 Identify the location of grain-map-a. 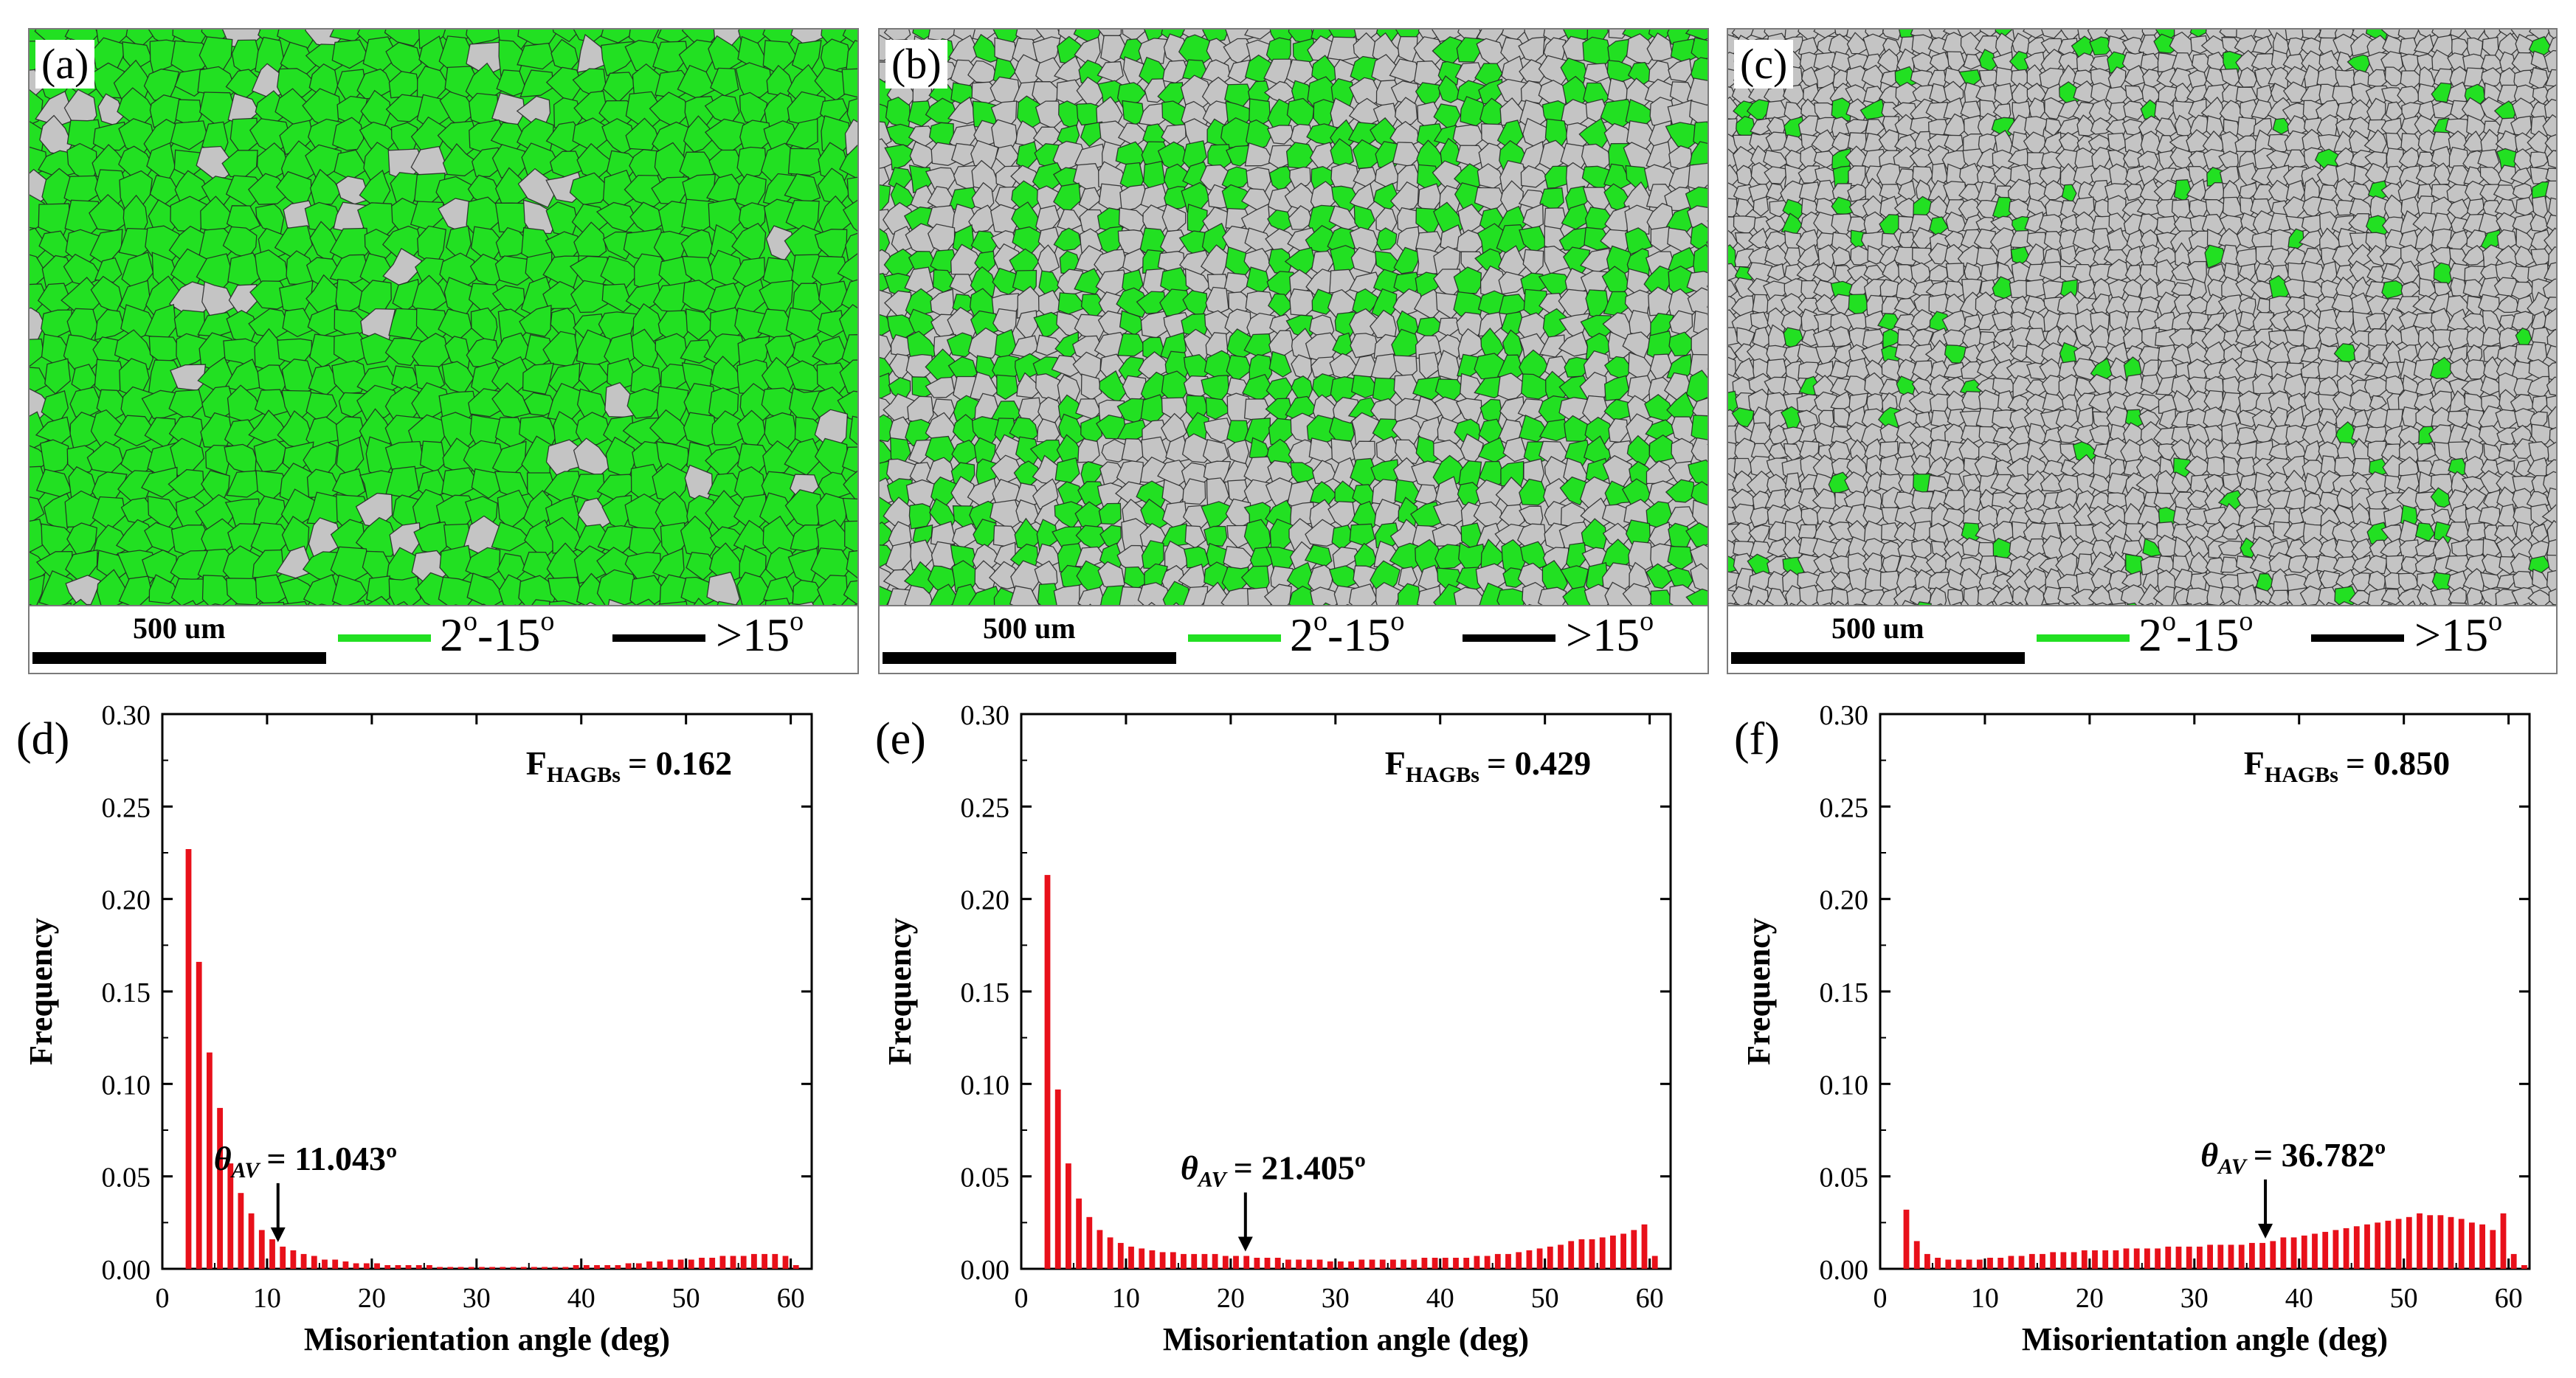
(444, 318).